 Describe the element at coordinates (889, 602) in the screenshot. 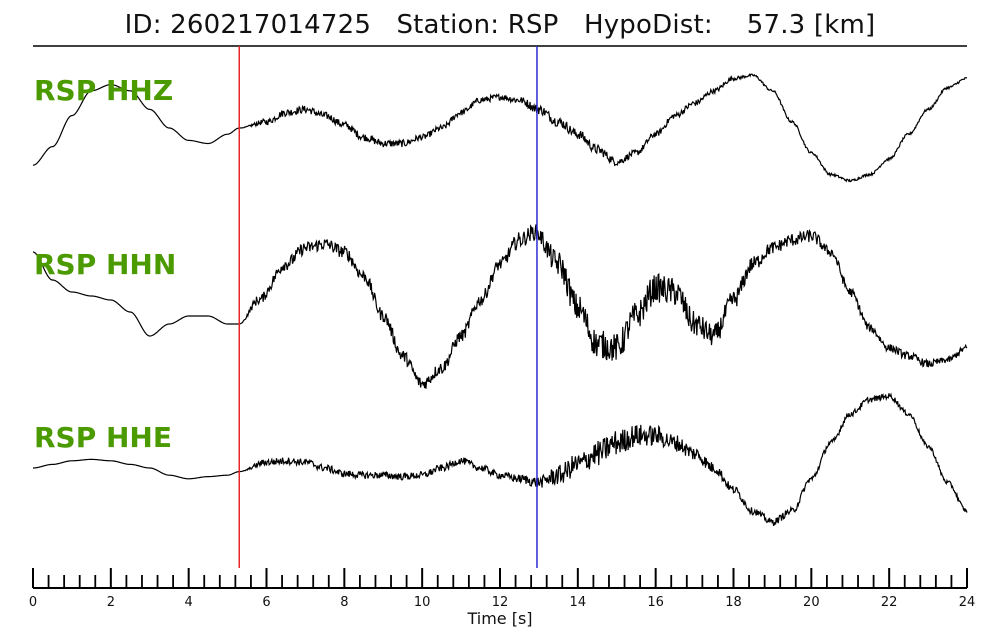

I see `x-tick-label: 22` at that location.